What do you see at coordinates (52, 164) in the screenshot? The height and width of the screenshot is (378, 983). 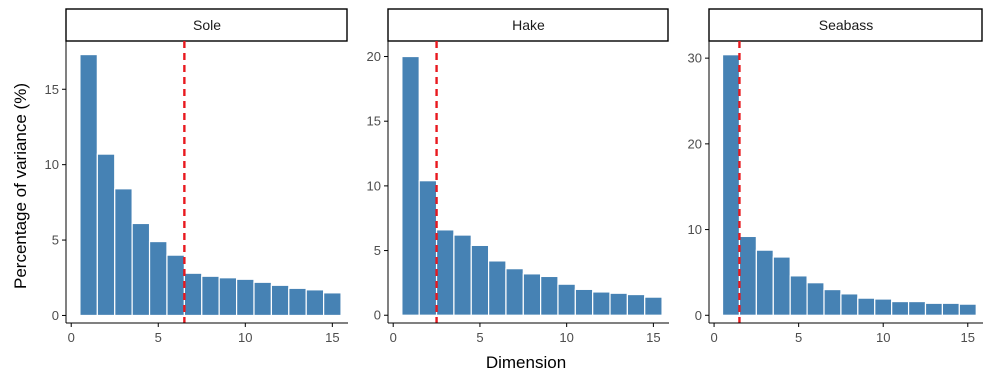 I see `sole-y-tick-label-10: 10` at bounding box center [52, 164].